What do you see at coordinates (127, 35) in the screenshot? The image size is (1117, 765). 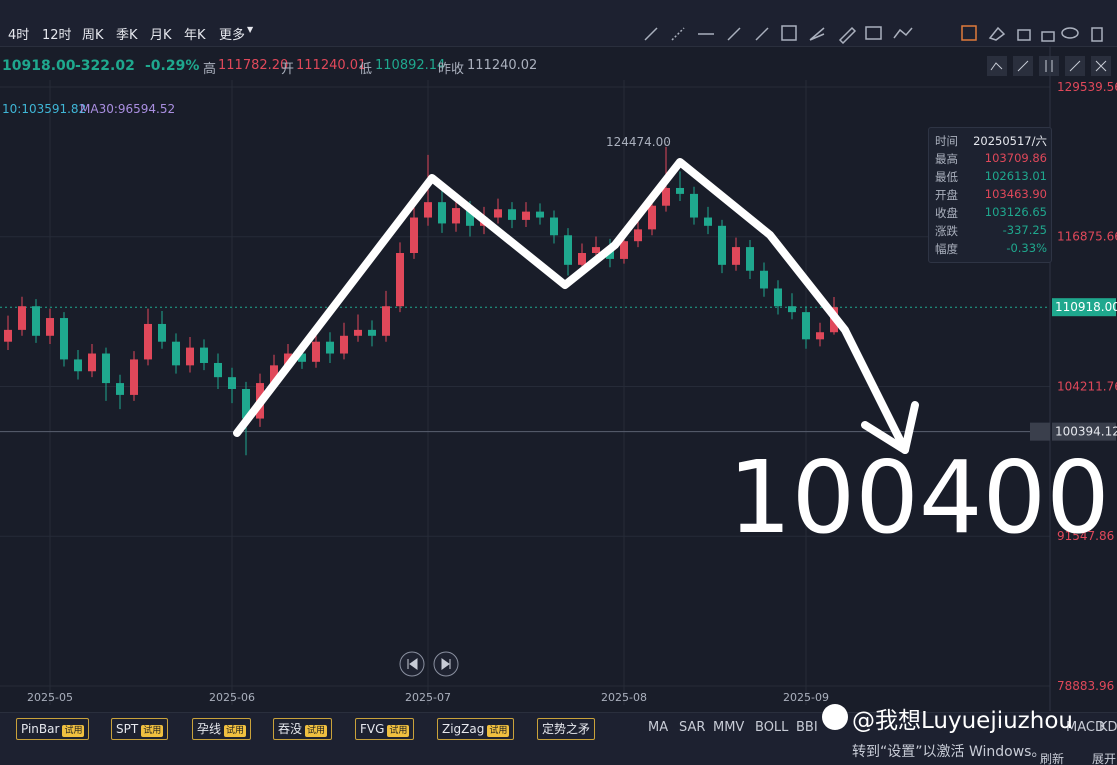 I see `period-tab: 季K` at bounding box center [127, 35].